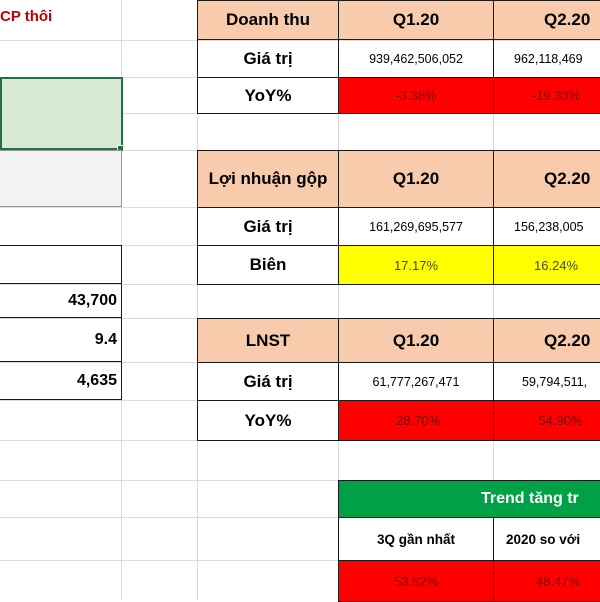 This screenshot has width=600, height=602. I want to click on revenue-yoy-q2: -19.33%, so click(546, 95).